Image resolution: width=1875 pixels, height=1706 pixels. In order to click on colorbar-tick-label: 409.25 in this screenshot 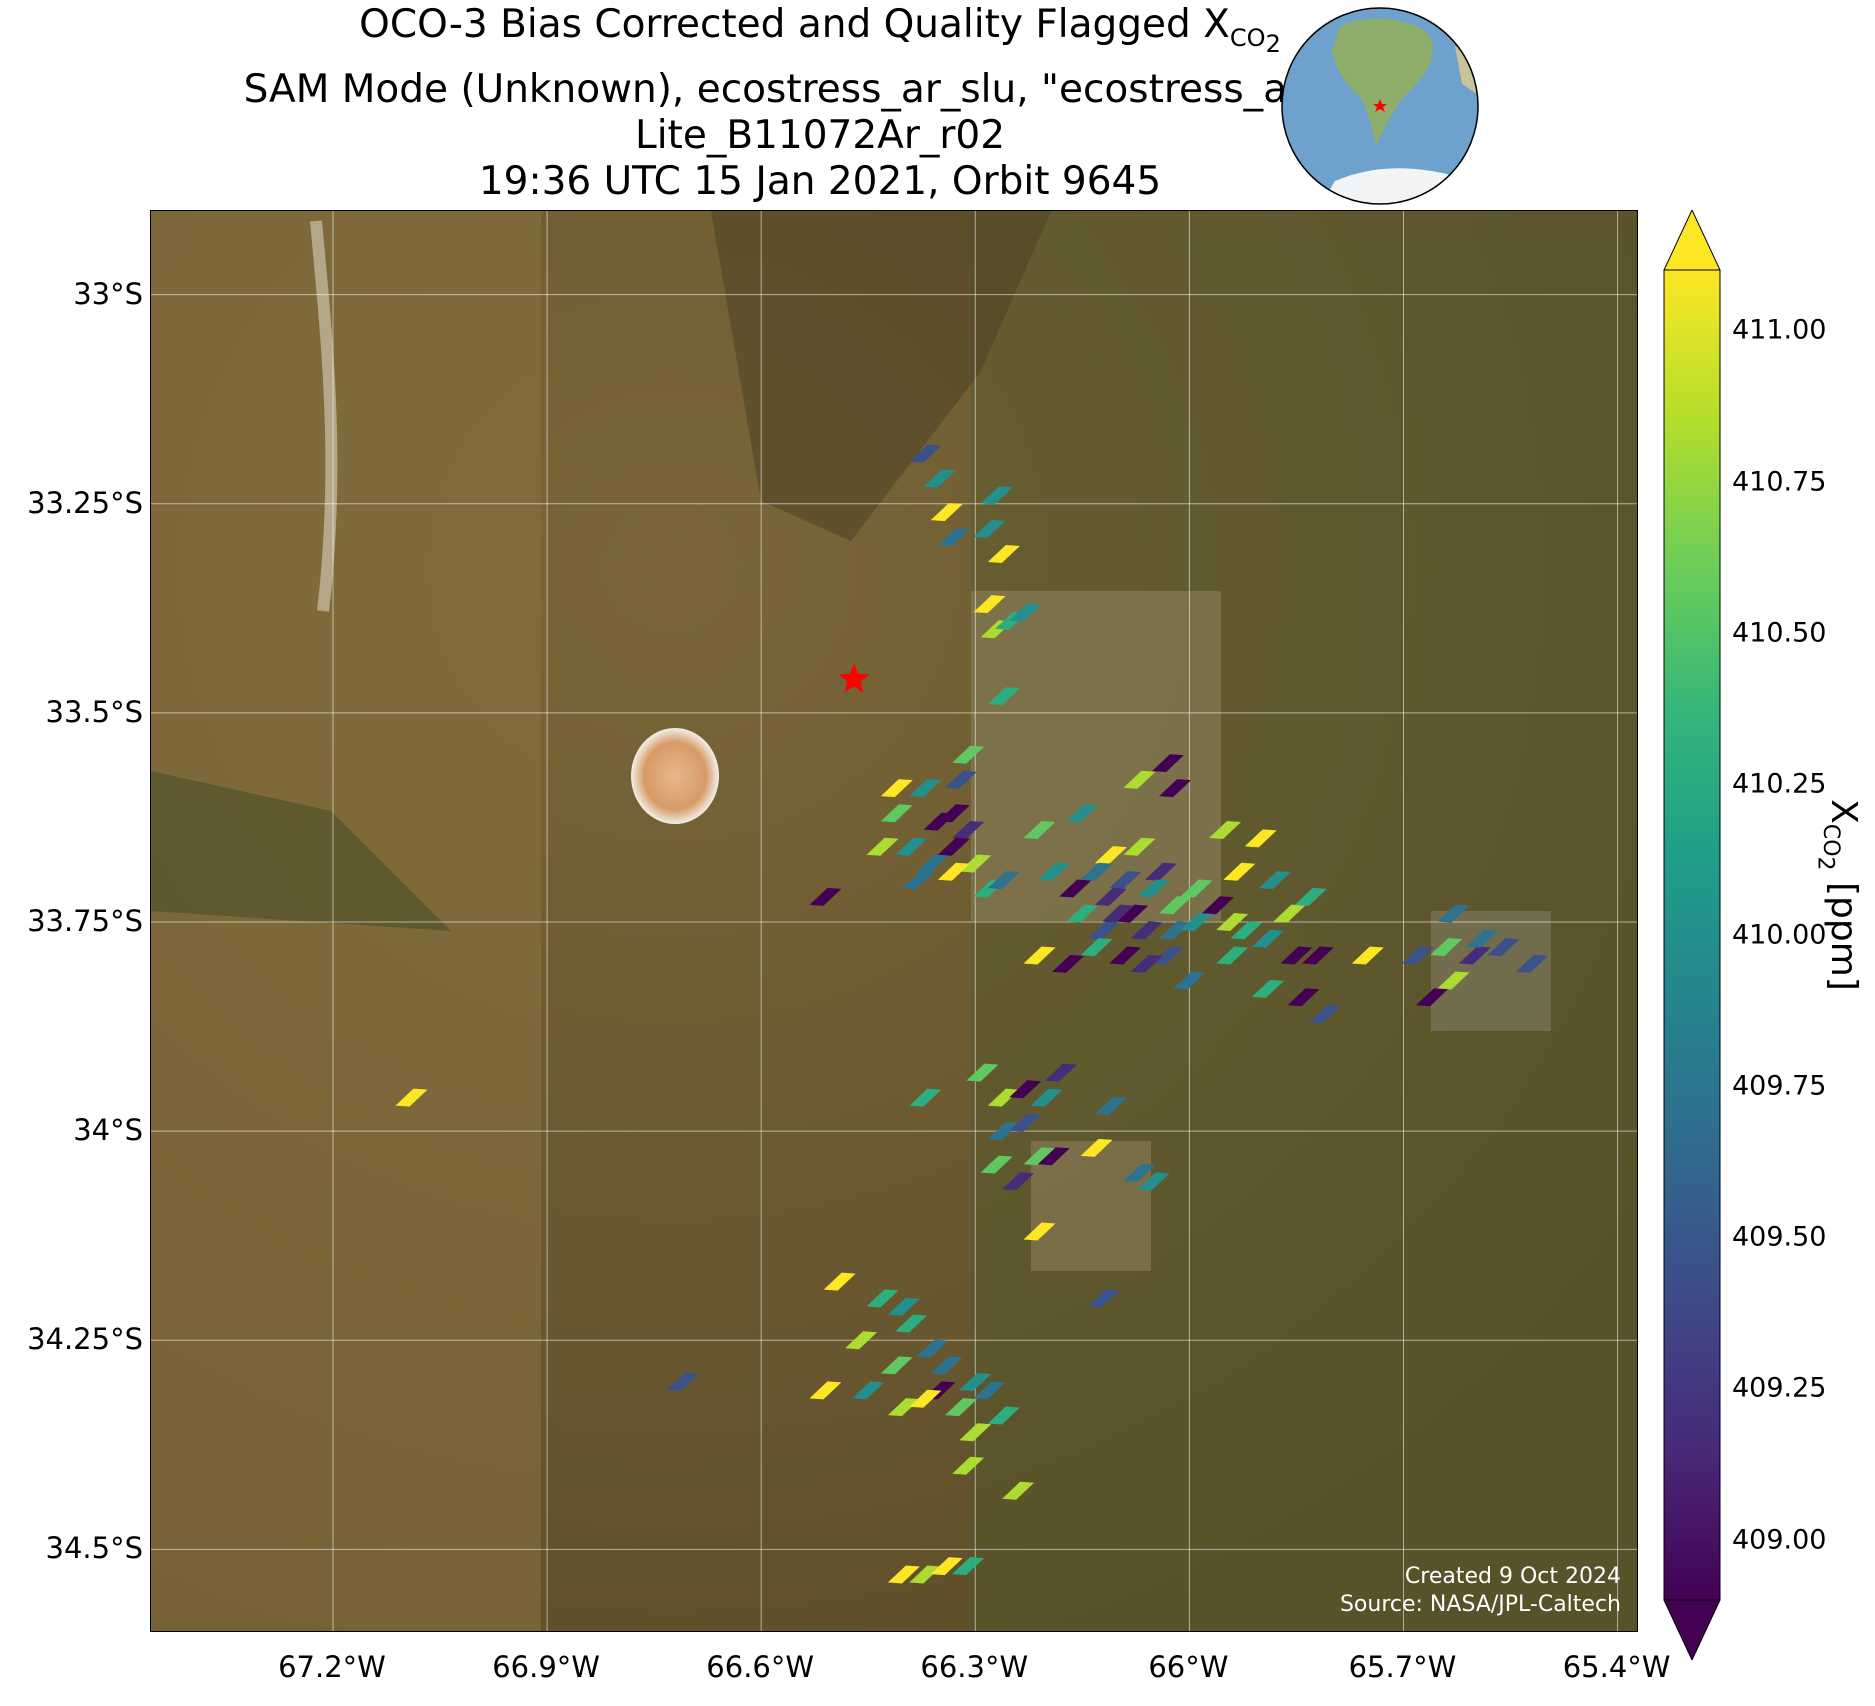, I will do `click(1779, 1388)`.